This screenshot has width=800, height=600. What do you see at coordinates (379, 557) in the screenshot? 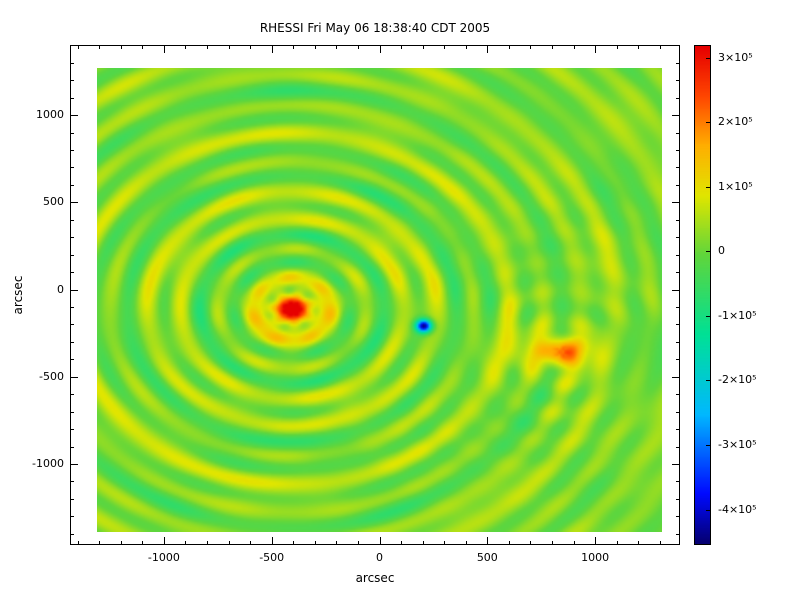
I see `x-tick-label: 0` at bounding box center [379, 557].